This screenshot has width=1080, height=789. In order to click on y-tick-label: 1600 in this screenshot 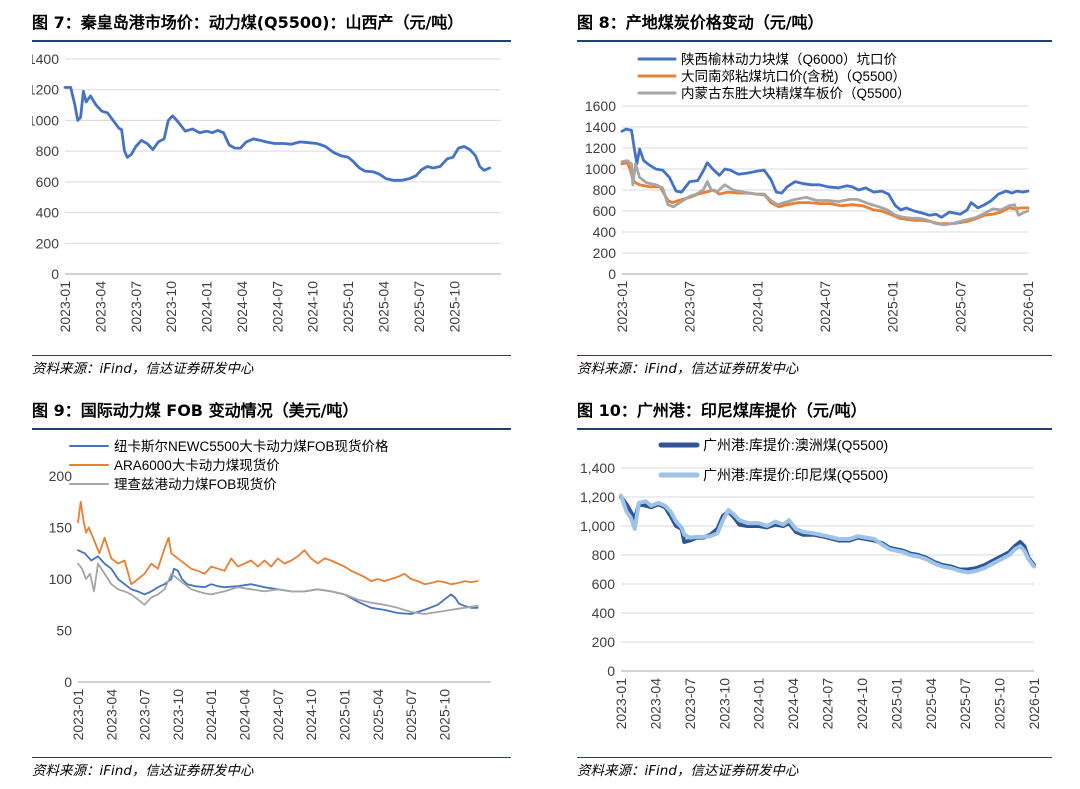, I will do `click(600, 106)`.